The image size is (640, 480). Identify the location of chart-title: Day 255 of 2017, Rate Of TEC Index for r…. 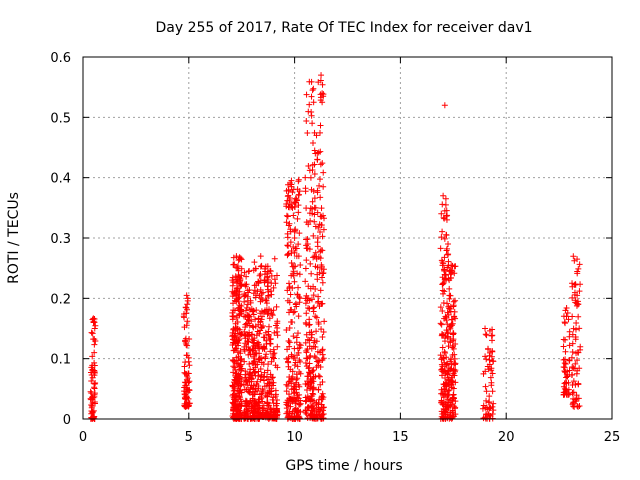
(343, 28).